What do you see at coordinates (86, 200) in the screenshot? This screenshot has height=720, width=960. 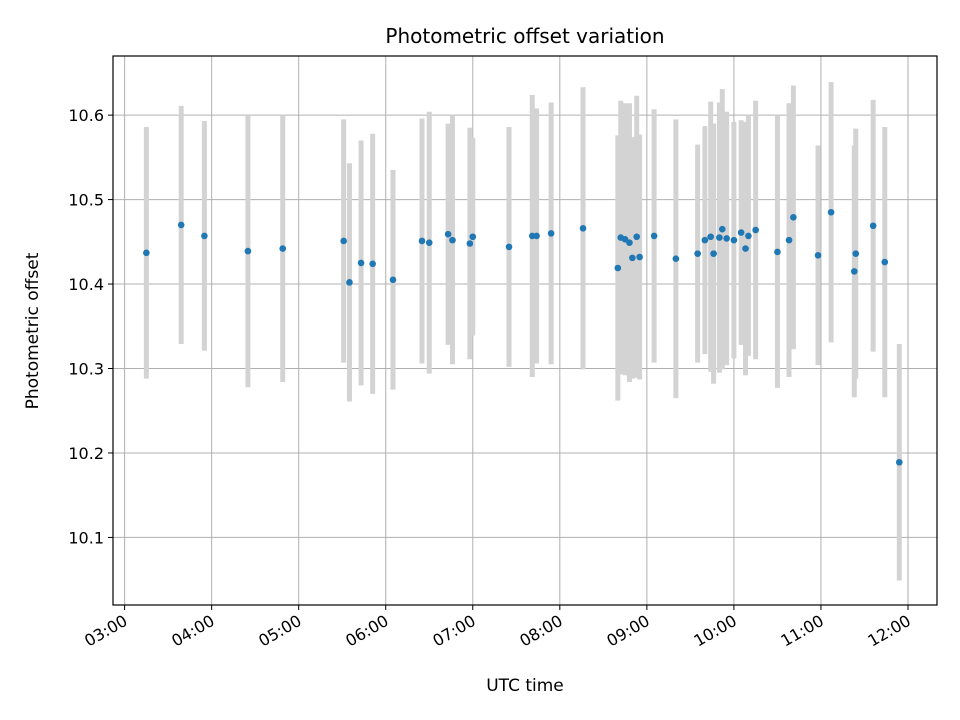 I see `y-tick-label: 10.5` at bounding box center [86, 200].